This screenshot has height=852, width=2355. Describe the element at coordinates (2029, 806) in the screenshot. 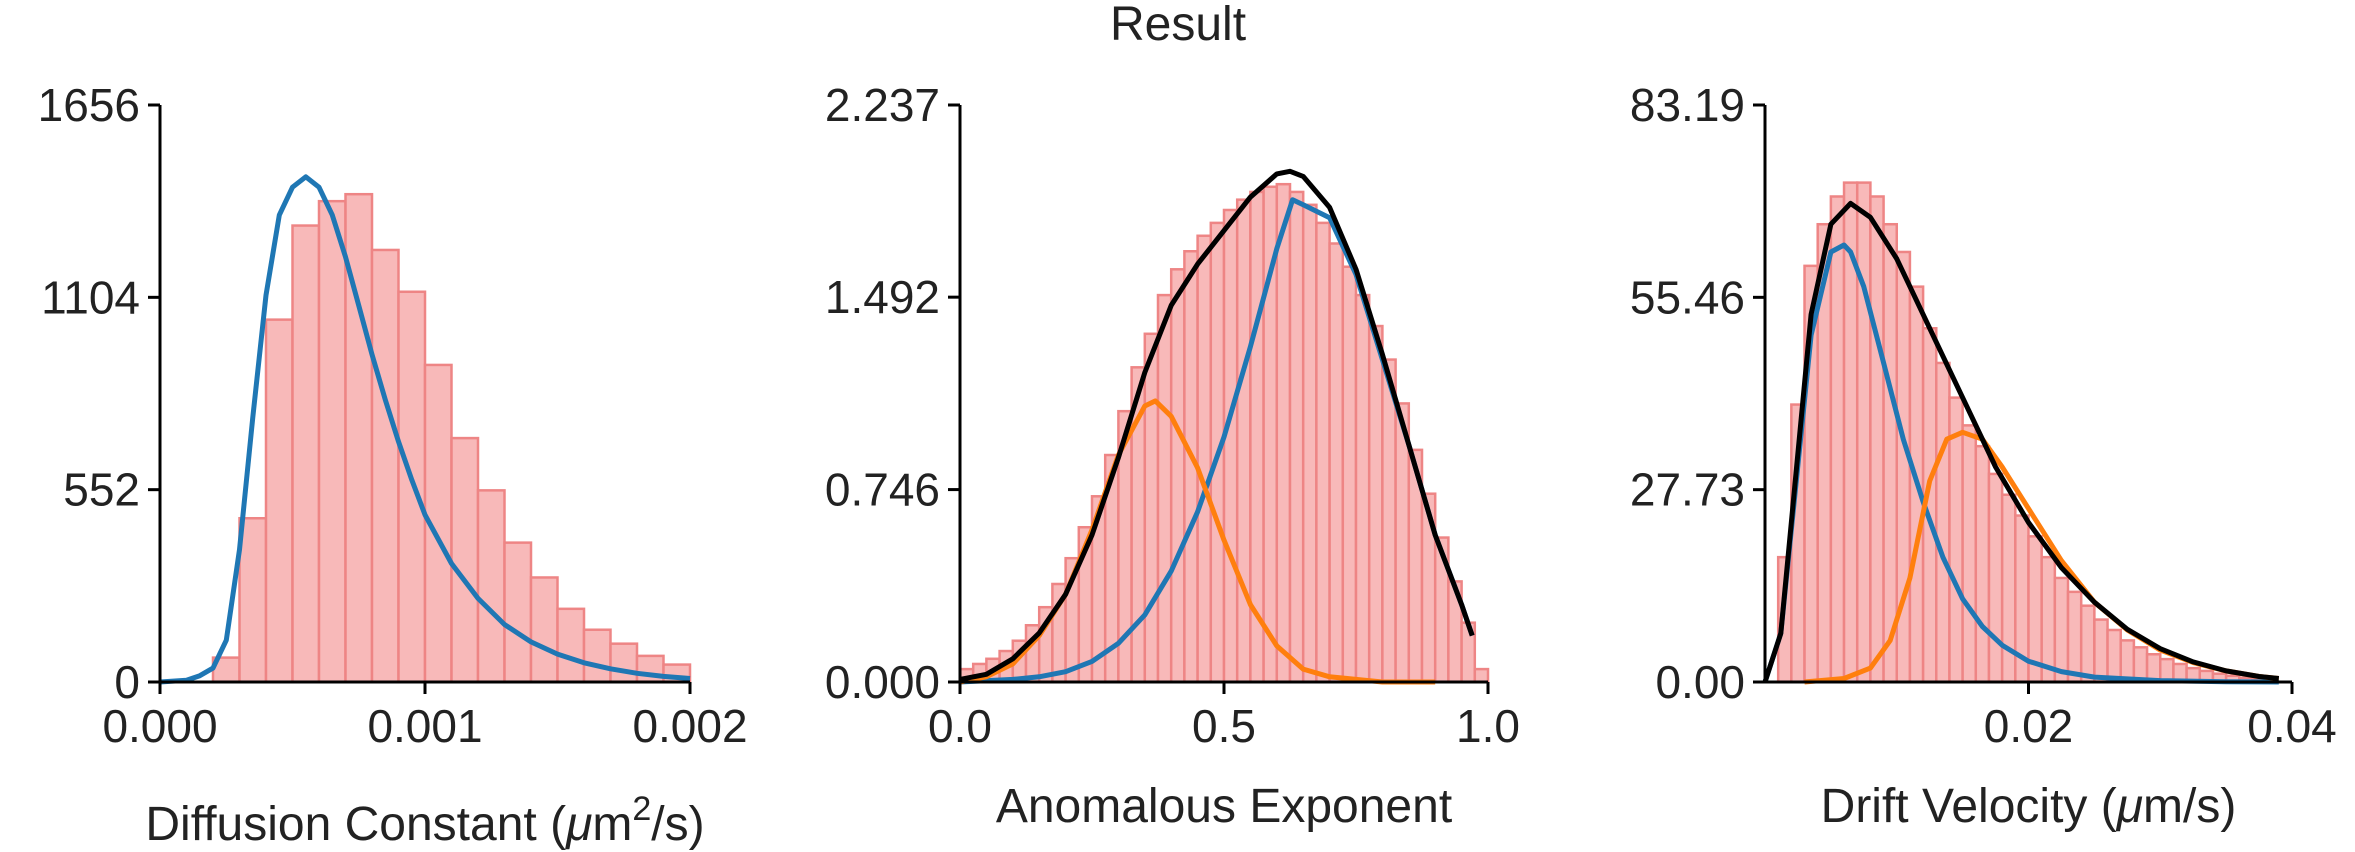

I see `x-axis-label: Drift Velocity (μm/s)` at that location.